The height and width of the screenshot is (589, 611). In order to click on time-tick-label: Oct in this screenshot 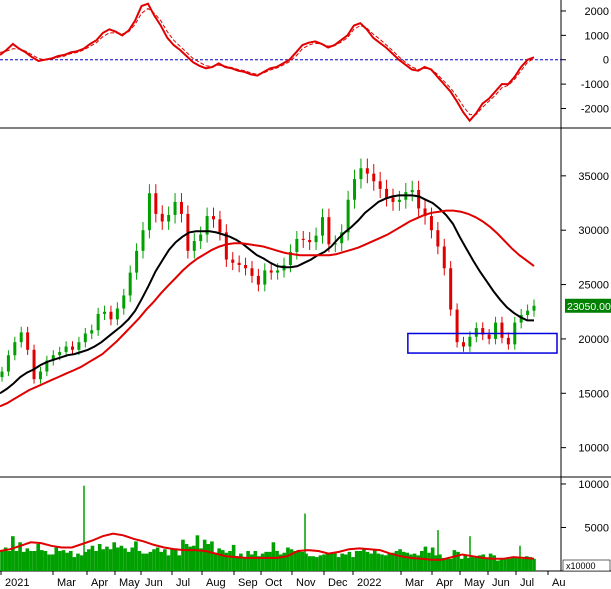, I will do `click(273, 583)`.